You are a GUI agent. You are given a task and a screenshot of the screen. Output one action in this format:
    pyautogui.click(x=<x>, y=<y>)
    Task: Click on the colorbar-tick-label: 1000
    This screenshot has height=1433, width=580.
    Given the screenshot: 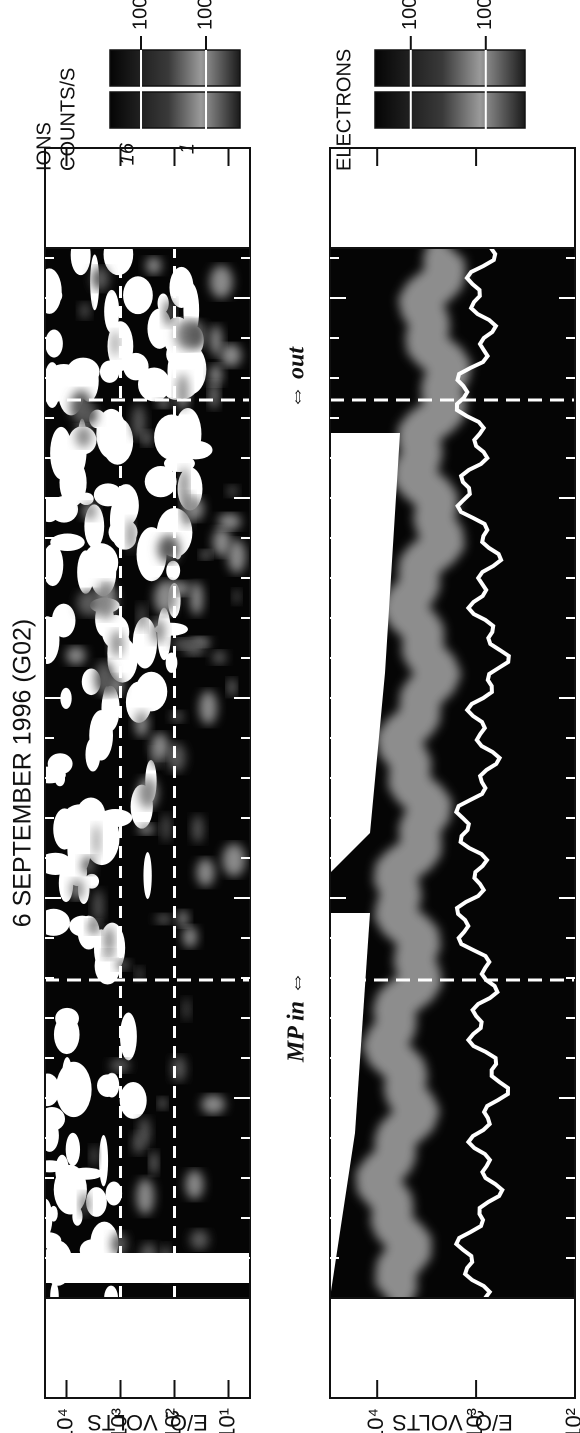 What is the action you would take?
    pyautogui.click(x=140, y=15)
    